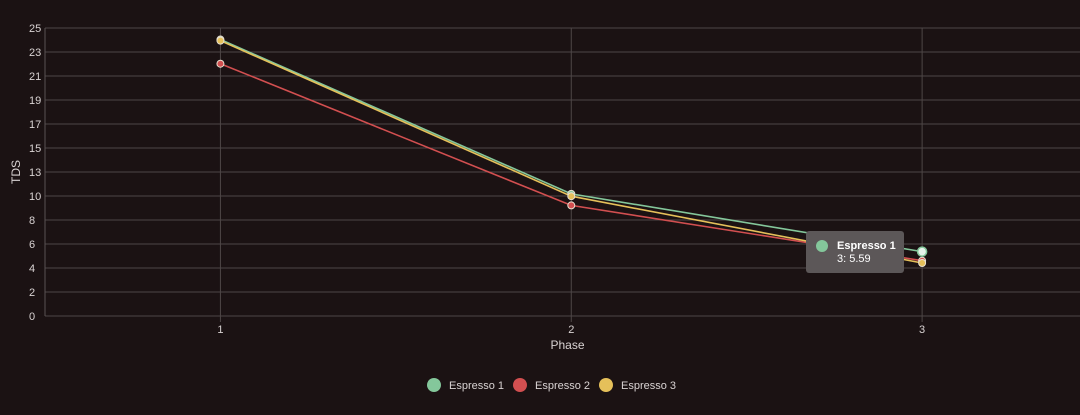 This screenshot has height=415, width=1080. I want to click on y-tick-label: 25, so click(35, 29).